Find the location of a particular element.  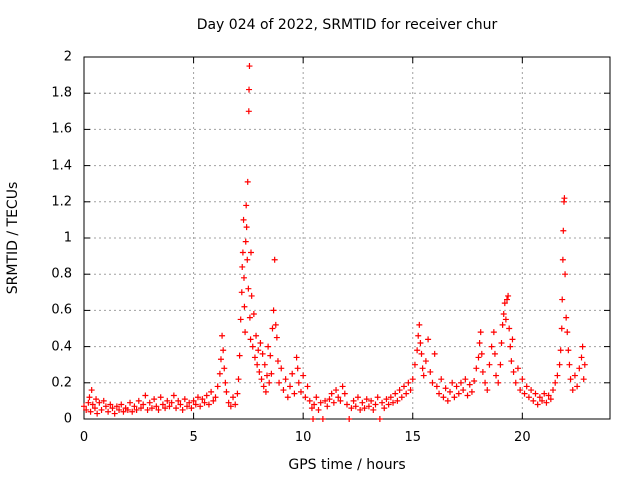

y-tick-label: 2 is located at coordinates (67, 57).